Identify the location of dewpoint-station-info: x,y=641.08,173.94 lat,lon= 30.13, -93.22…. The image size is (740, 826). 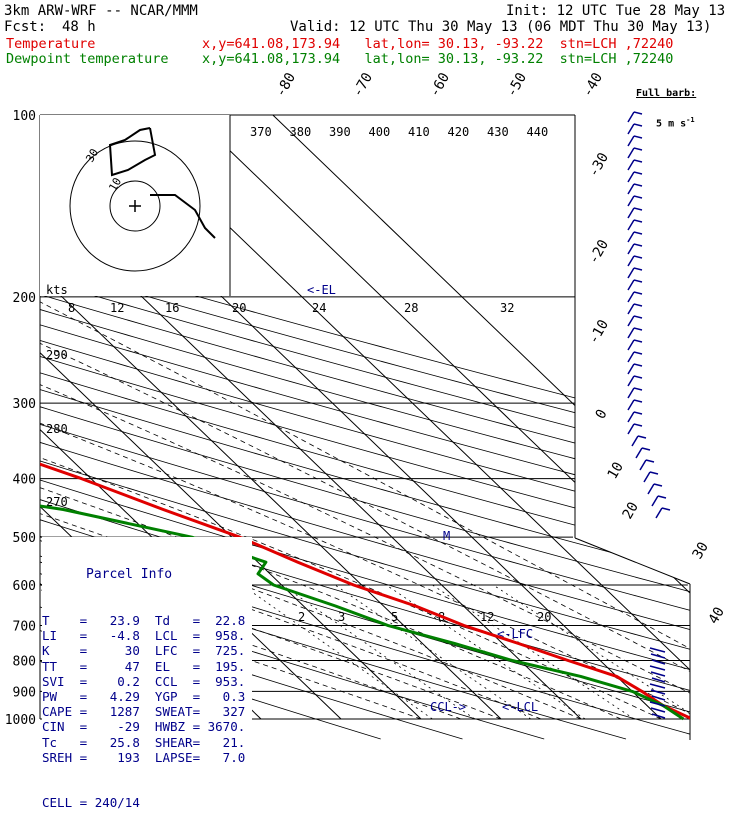
(438, 59).